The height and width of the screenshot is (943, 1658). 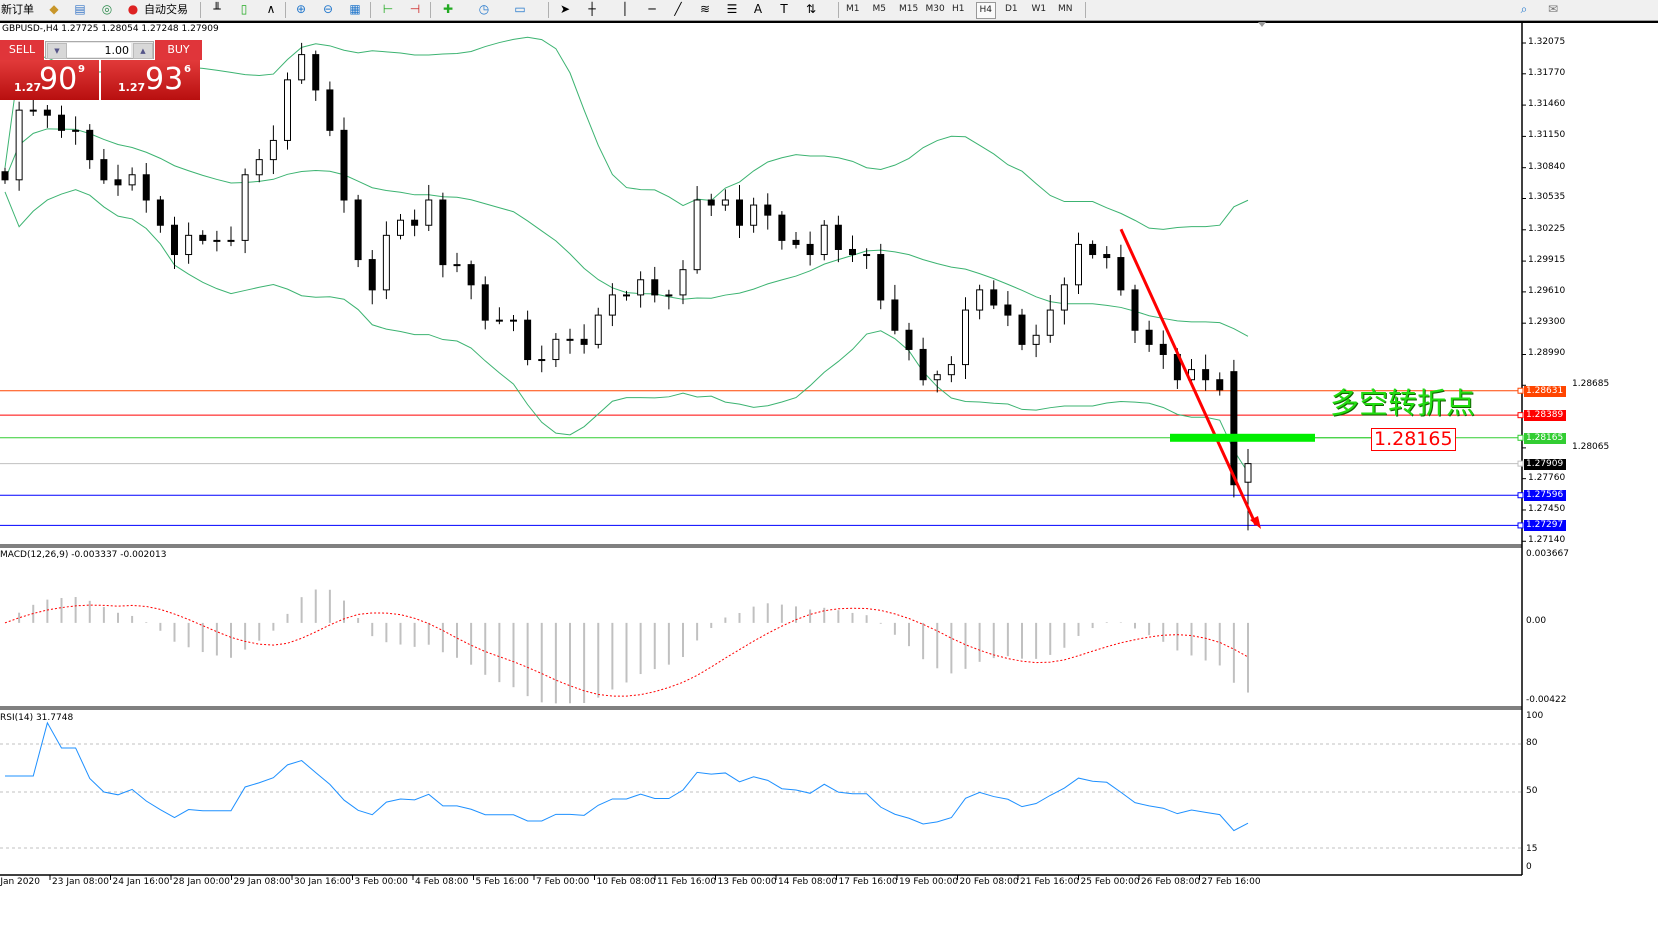 I want to click on buy-price-prefix: 1.27, so click(x=132, y=87).